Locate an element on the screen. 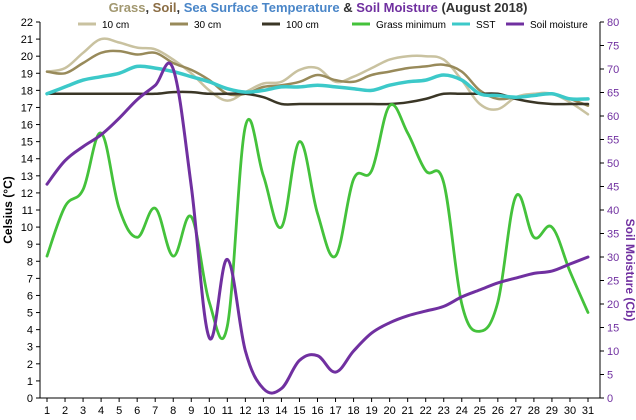 The width and height of the screenshot is (636, 420). left-tick-label: 19 is located at coordinates (27, 74).